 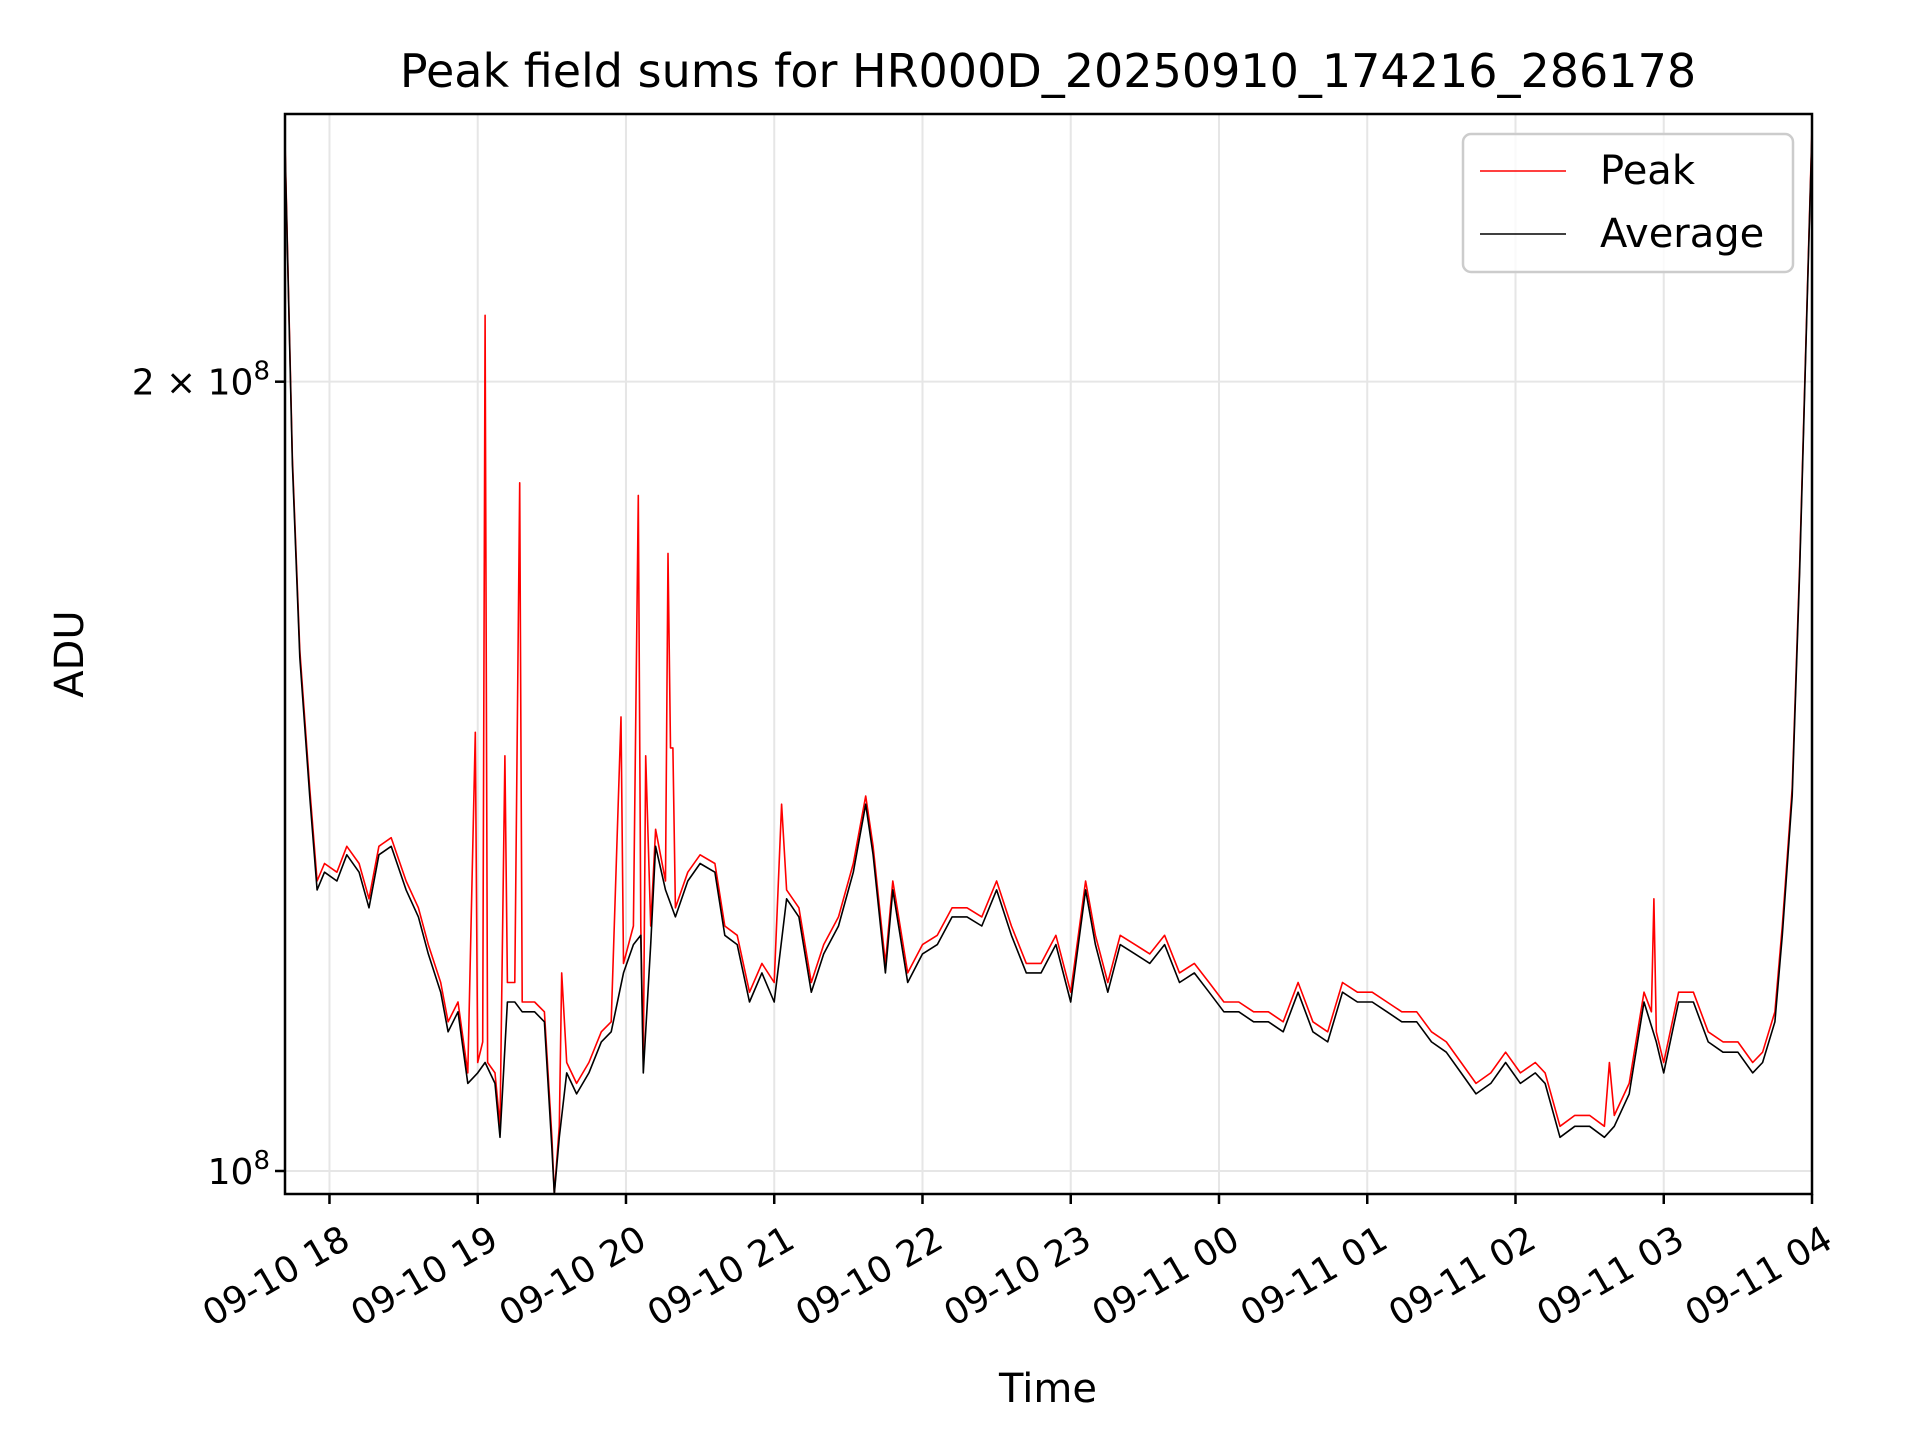 What do you see at coordinates (1047, 1389) in the screenshot?
I see `x-axis-label: Time` at bounding box center [1047, 1389].